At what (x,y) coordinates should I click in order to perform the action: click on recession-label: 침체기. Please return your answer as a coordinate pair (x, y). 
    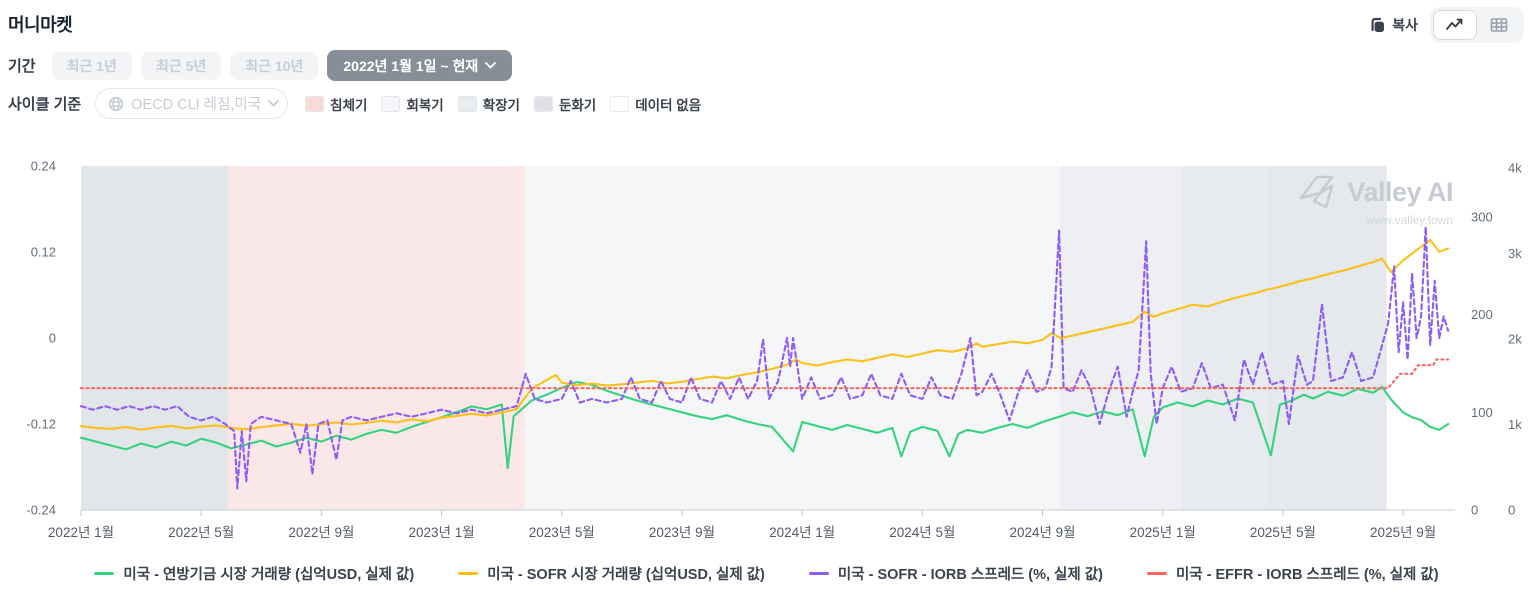
    Looking at the image, I should click on (349, 105).